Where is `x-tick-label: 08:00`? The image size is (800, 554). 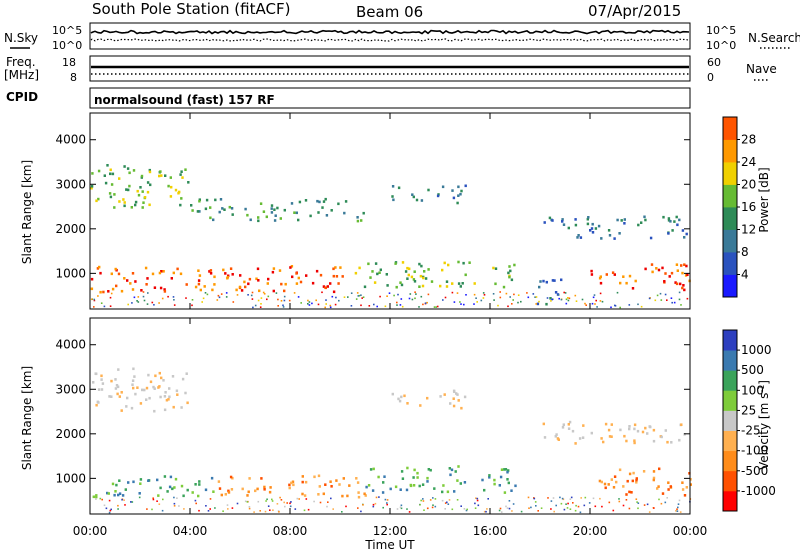
x-tick-label: 08:00 is located at coordinates (290, 531).